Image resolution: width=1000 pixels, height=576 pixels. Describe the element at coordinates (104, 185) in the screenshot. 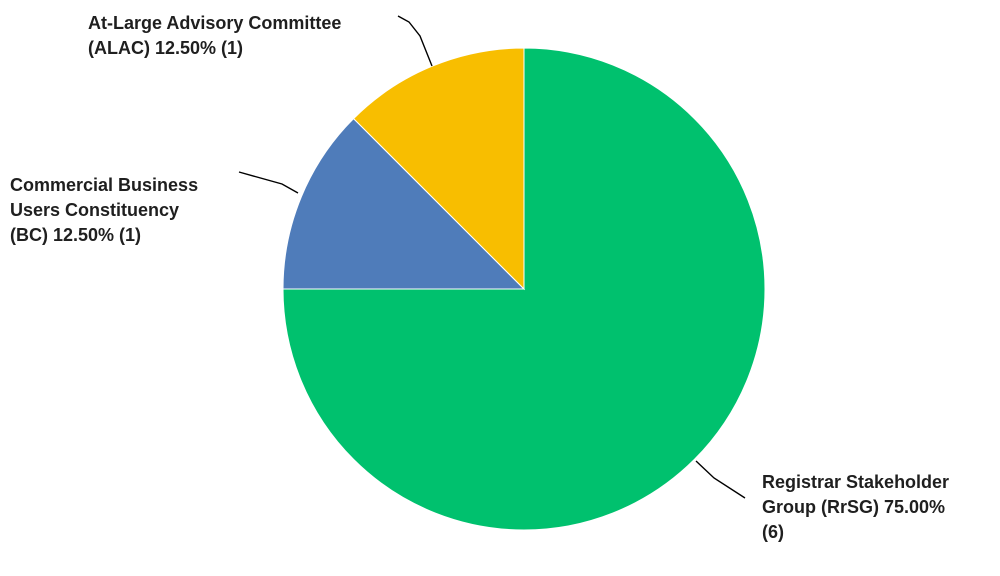

I see `slice-label-1-line-0: Commercial Business` at that location.